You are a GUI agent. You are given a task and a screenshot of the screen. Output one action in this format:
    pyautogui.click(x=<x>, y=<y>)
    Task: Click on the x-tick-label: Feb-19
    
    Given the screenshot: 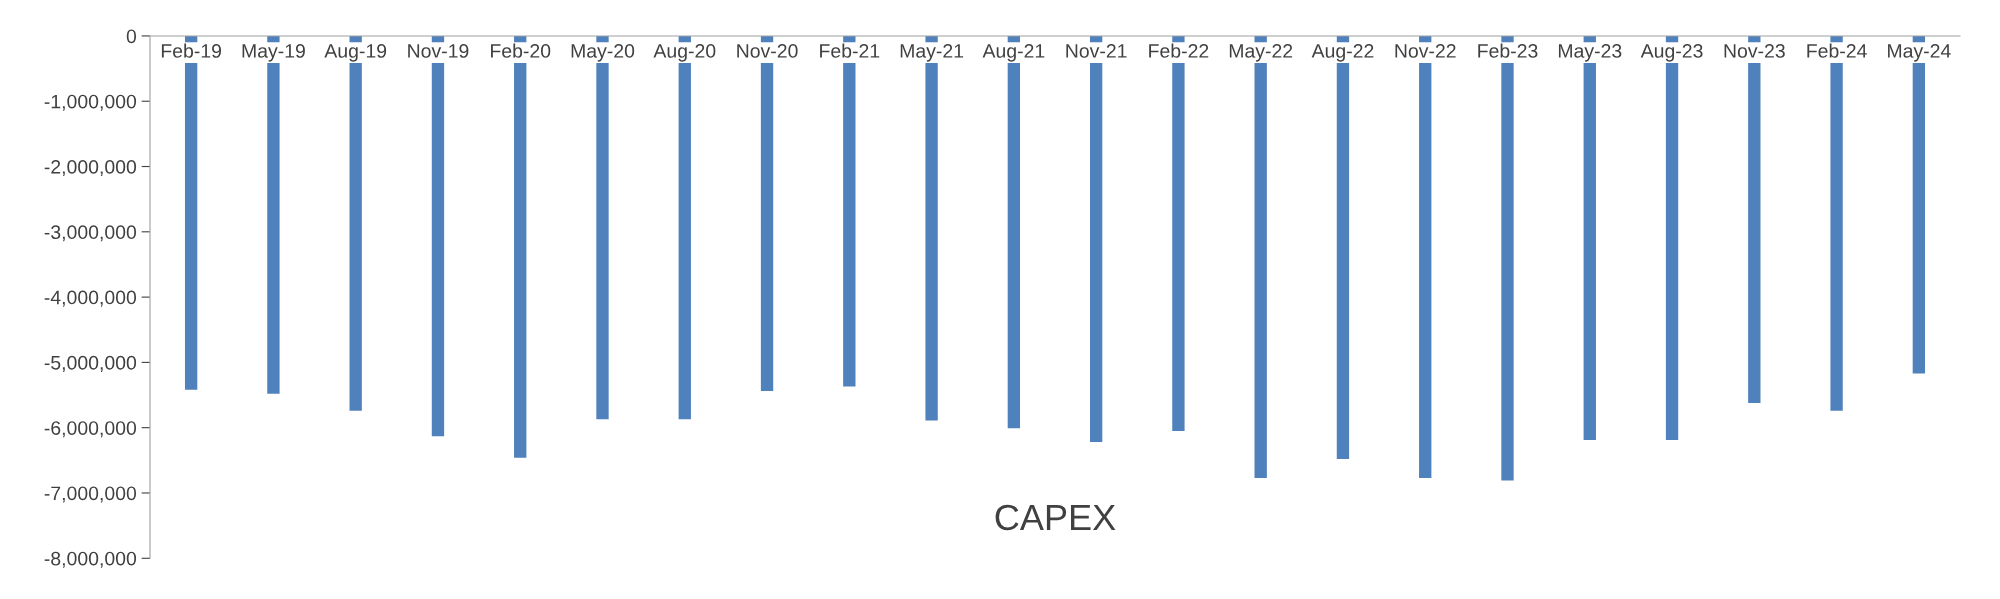 What is the action you would take?
    pyautogui.click(x=191, y=50)
    